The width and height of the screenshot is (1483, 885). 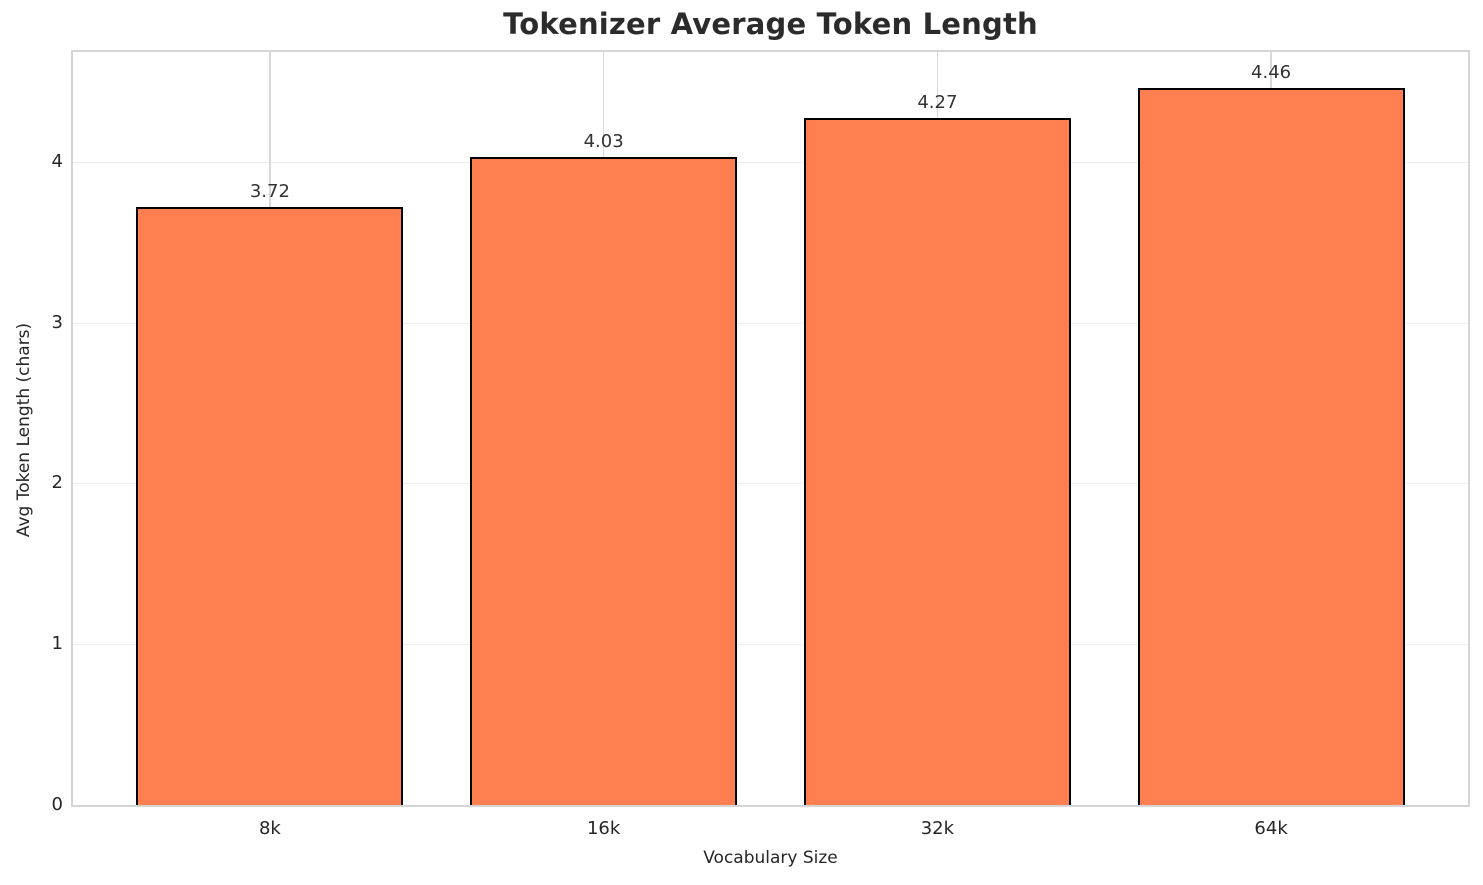 What do you see at coordinates (57, 322) in the screenshot?
I see `y-tick-label: 3` at bounding box center [57, 322].